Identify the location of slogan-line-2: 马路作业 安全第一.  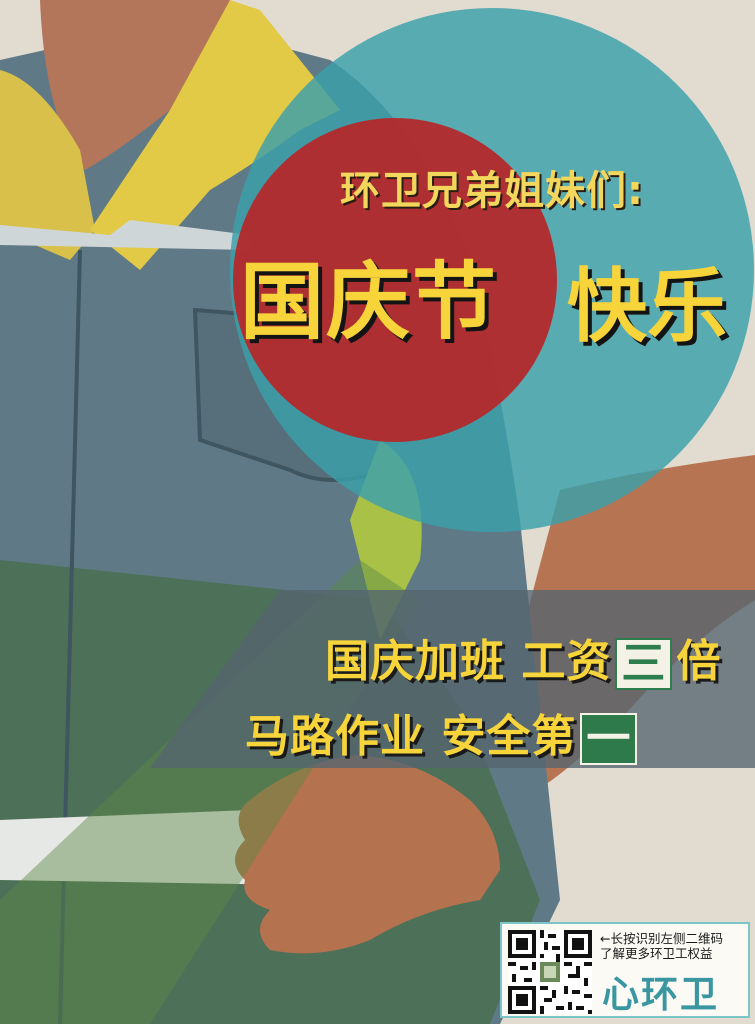
(443, 732).